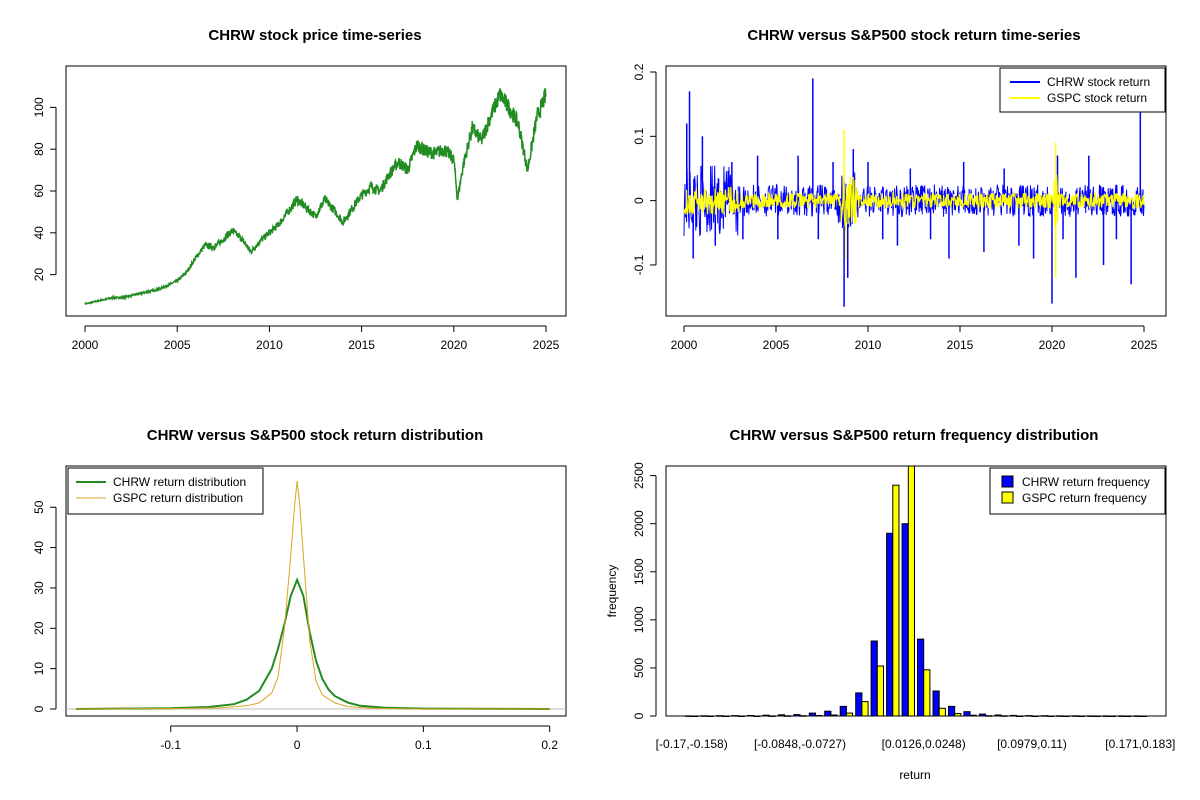  What do you see at coordinates (39, 507) in the screenshot?
I see `density-y-tick-label: 50` at bounding box center [39, 507].